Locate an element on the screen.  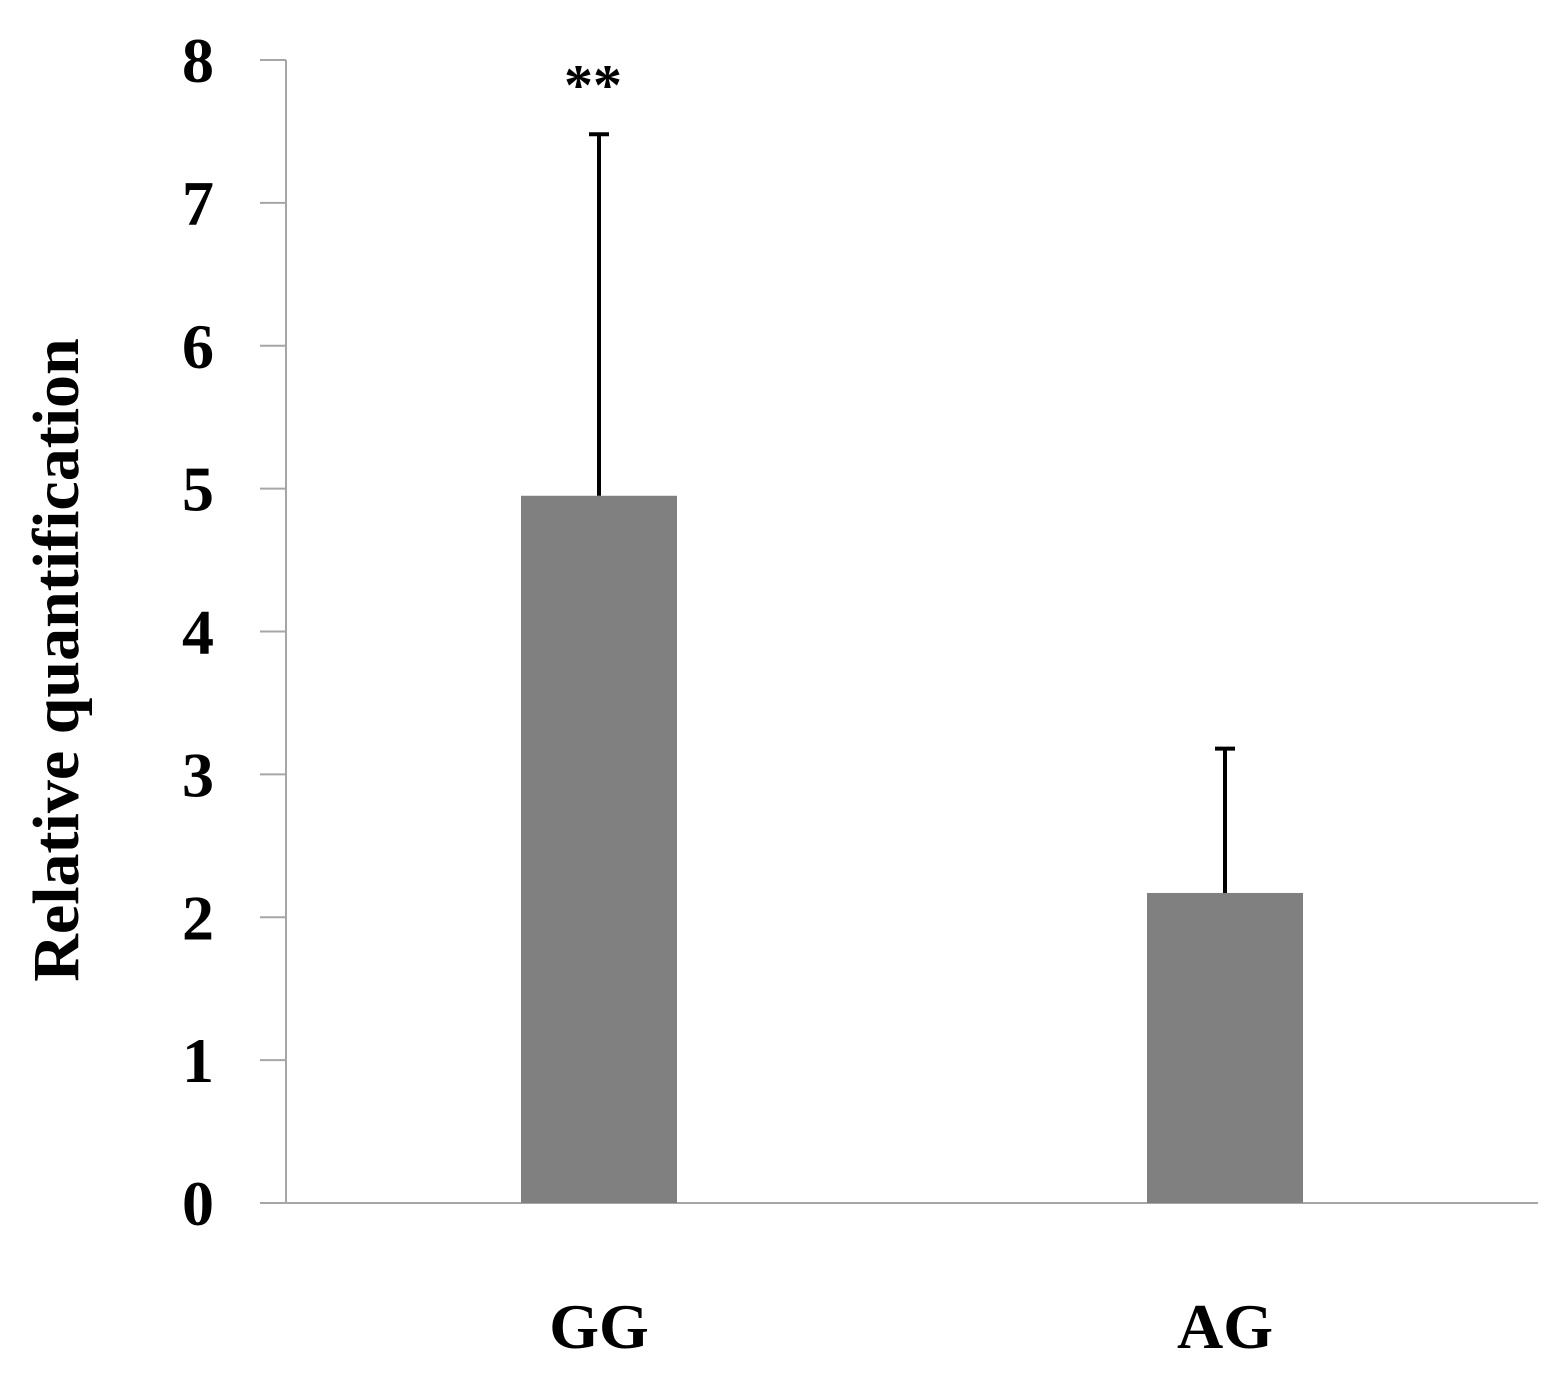
bar-gg is located at coordinates (599, 849).